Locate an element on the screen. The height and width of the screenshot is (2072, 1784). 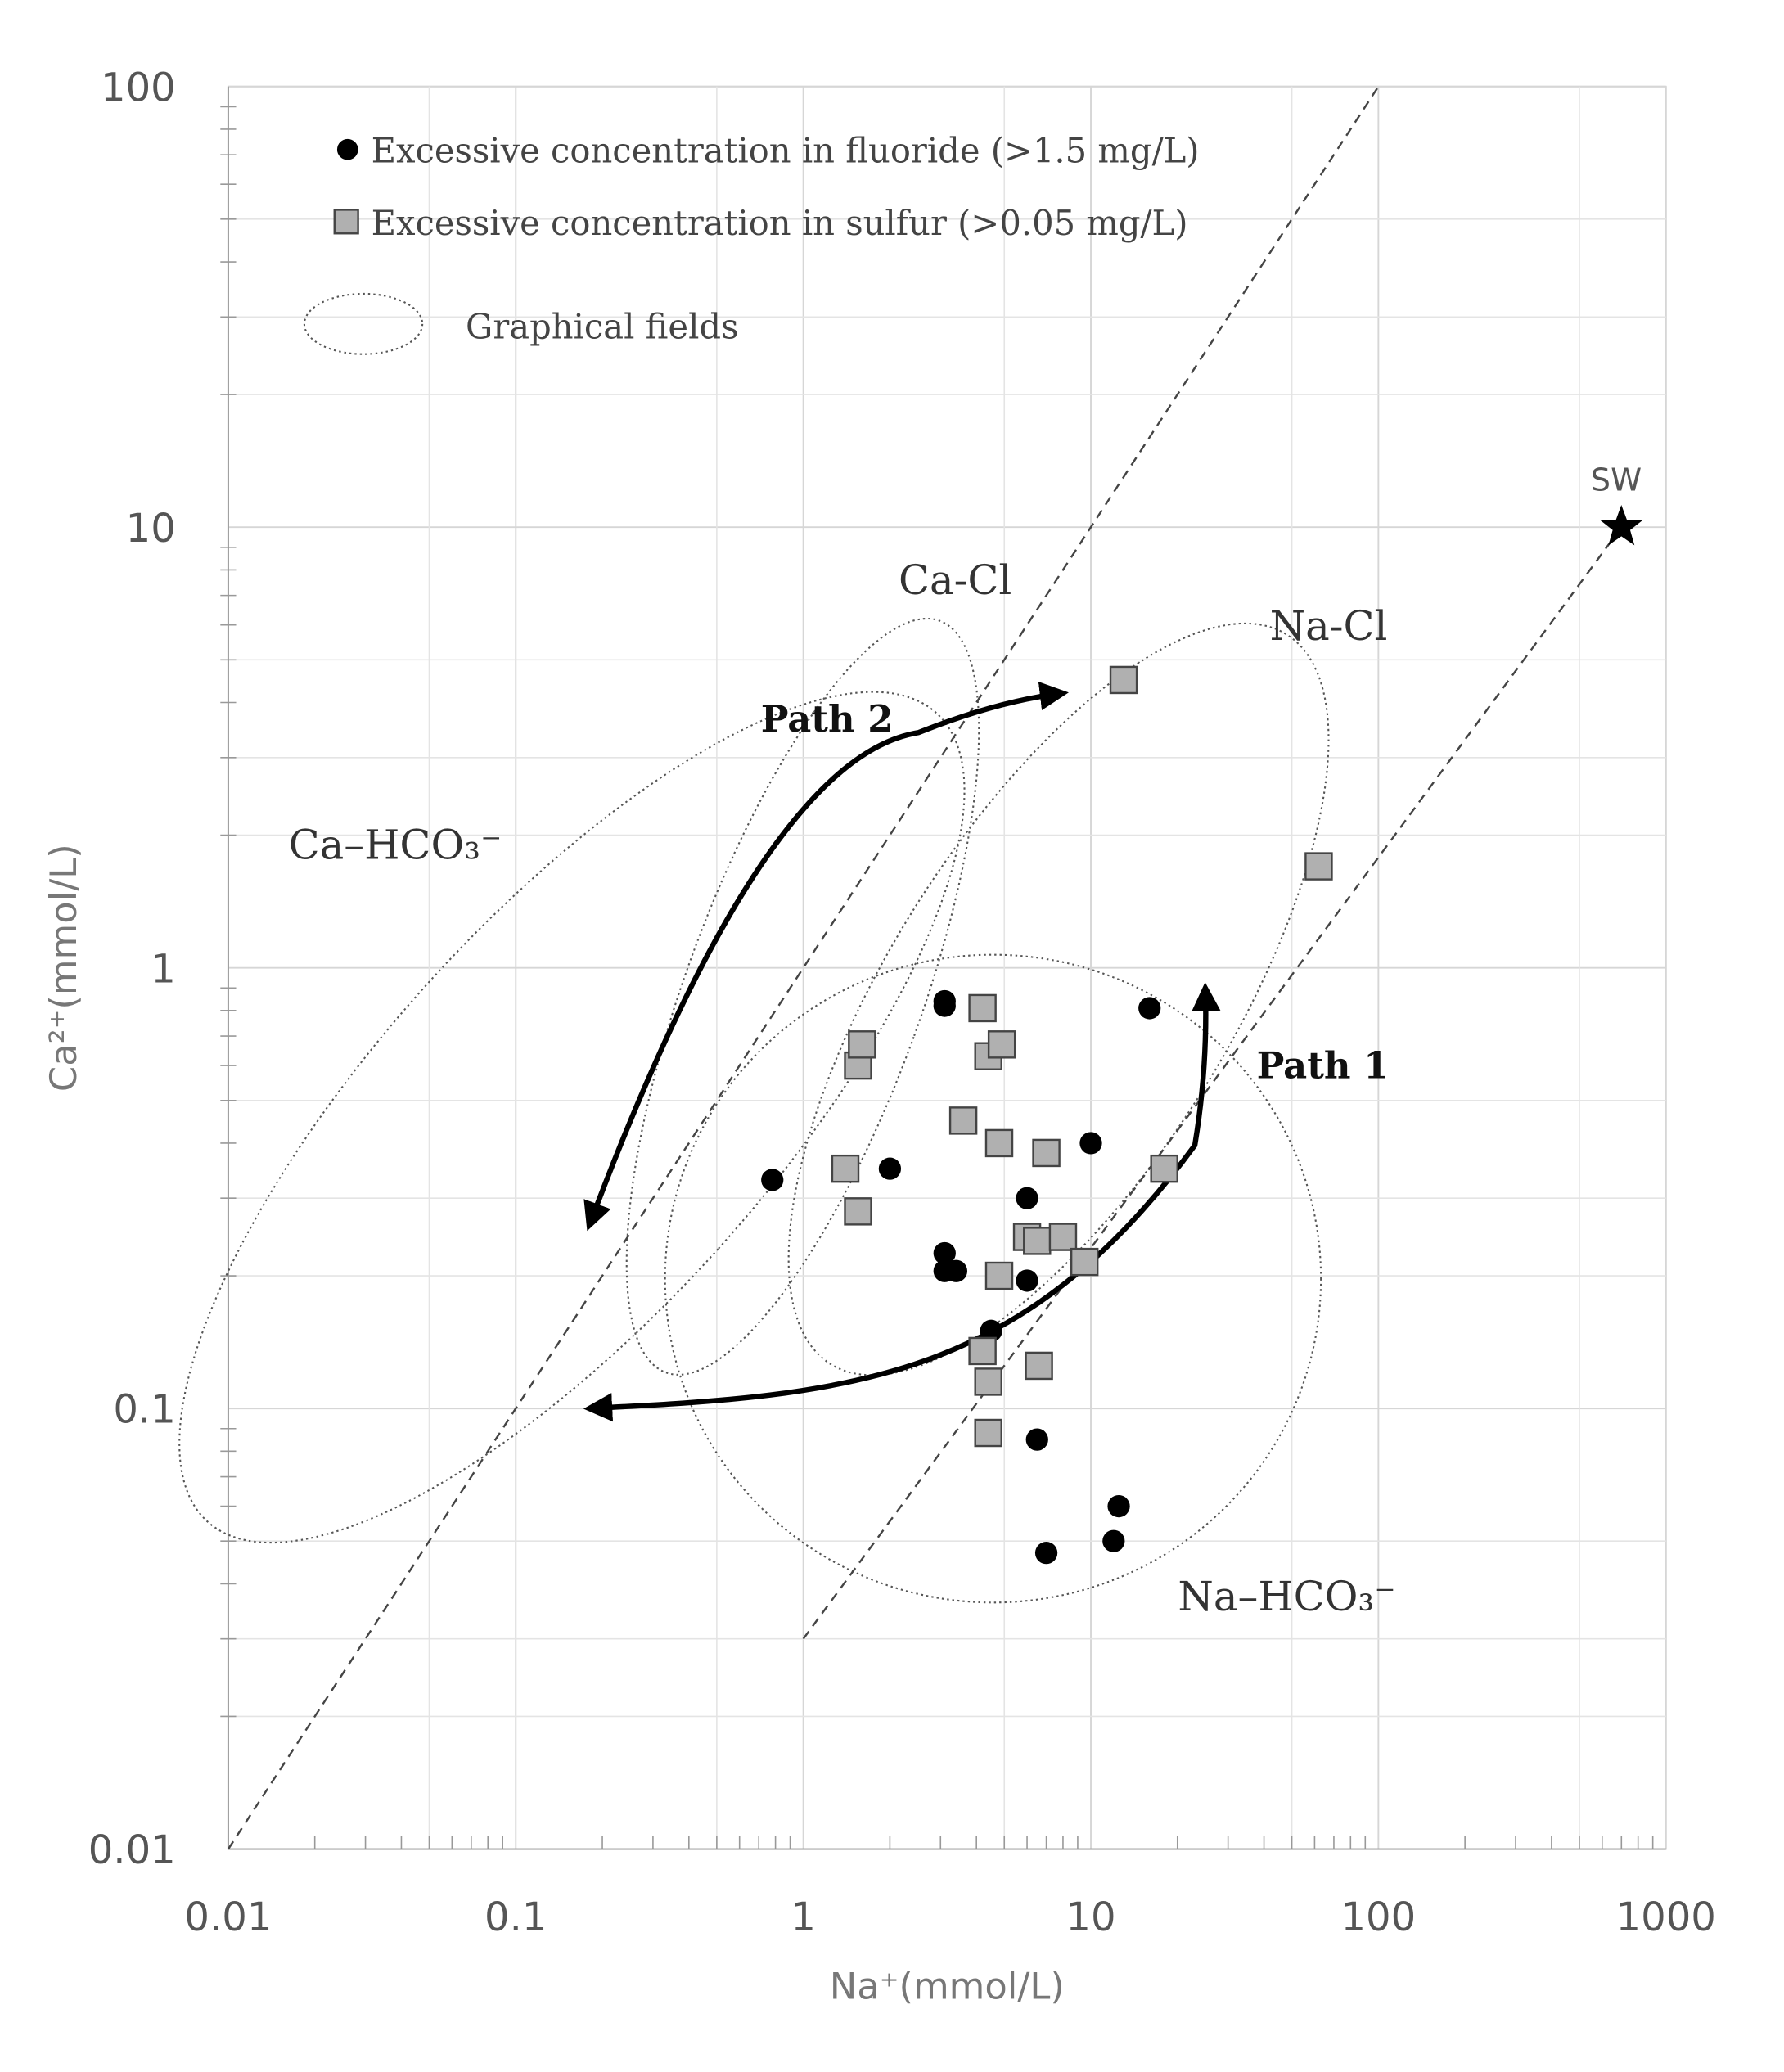
legend-marker-ellipse is located at coordinates (364, 323).